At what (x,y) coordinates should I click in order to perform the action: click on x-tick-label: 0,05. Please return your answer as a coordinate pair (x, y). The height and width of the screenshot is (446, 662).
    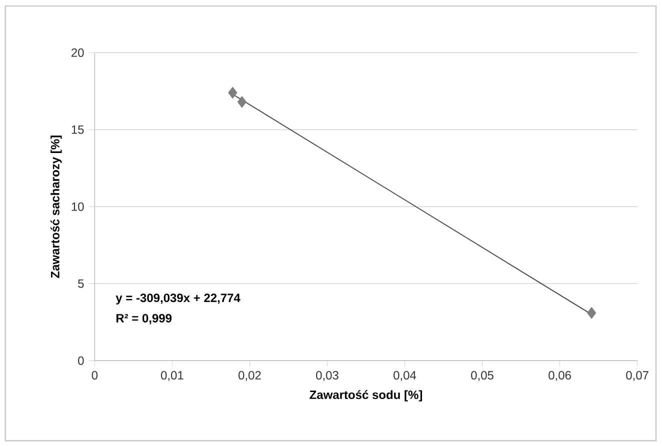
    Looking at the image, I should click on (482, 376).